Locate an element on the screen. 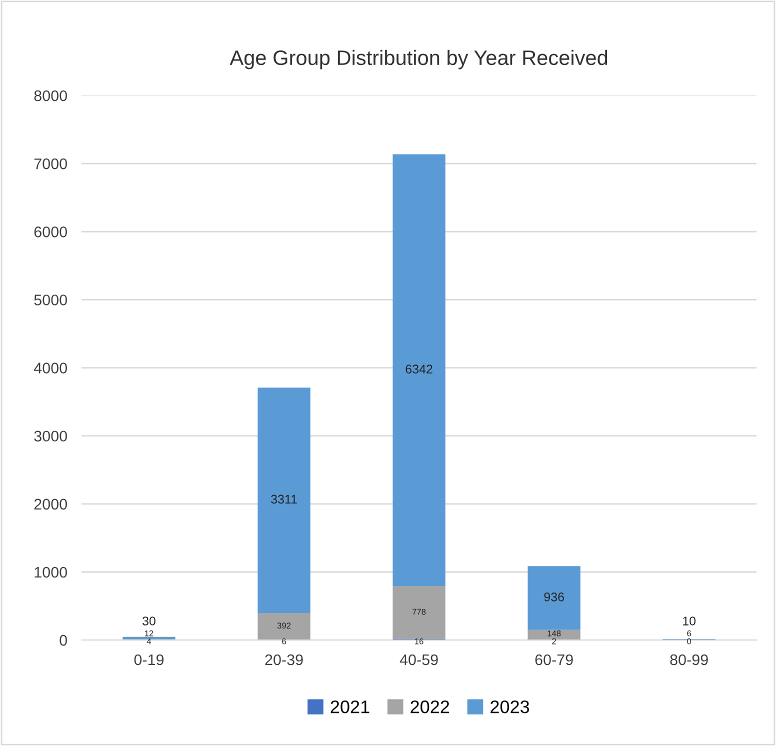  data-label: 12 is located at coordinates (149, 633).